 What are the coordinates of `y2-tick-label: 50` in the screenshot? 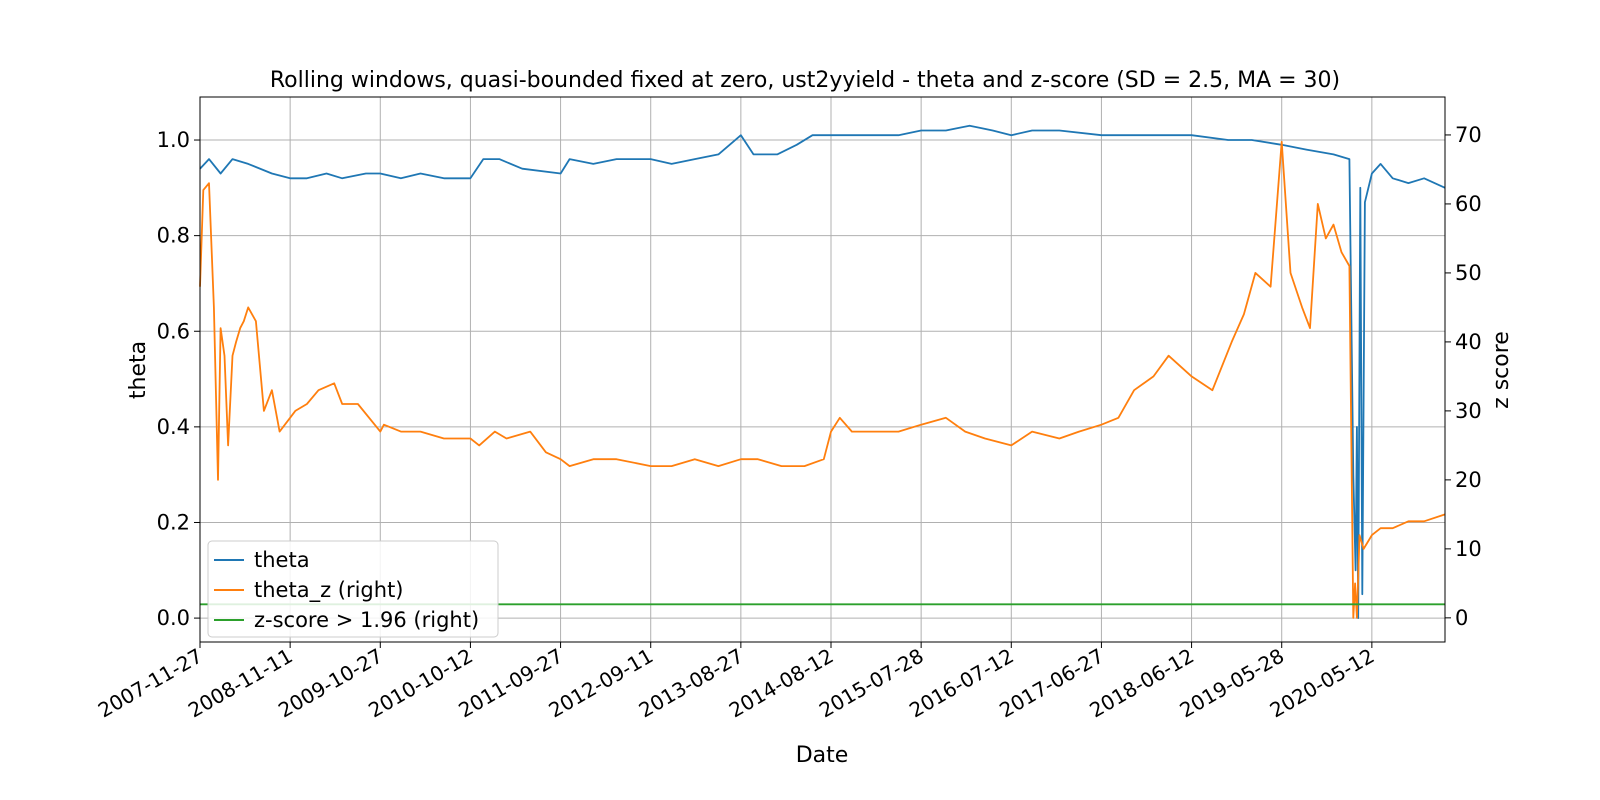 It's located at (1468, 273).